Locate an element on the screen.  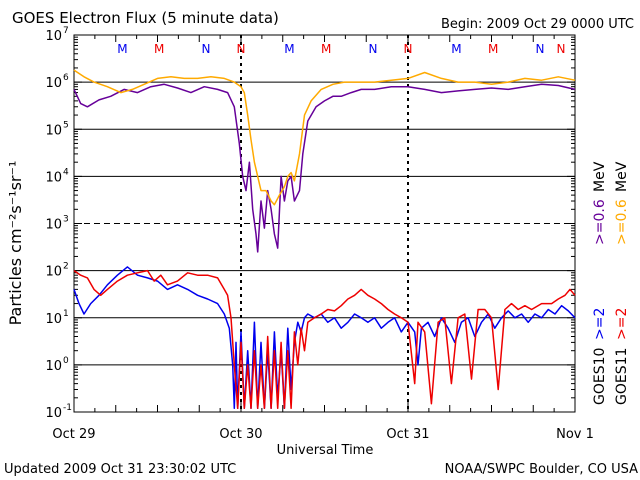
y-tick-exponent: 4 is located at coordinates (66, 172).